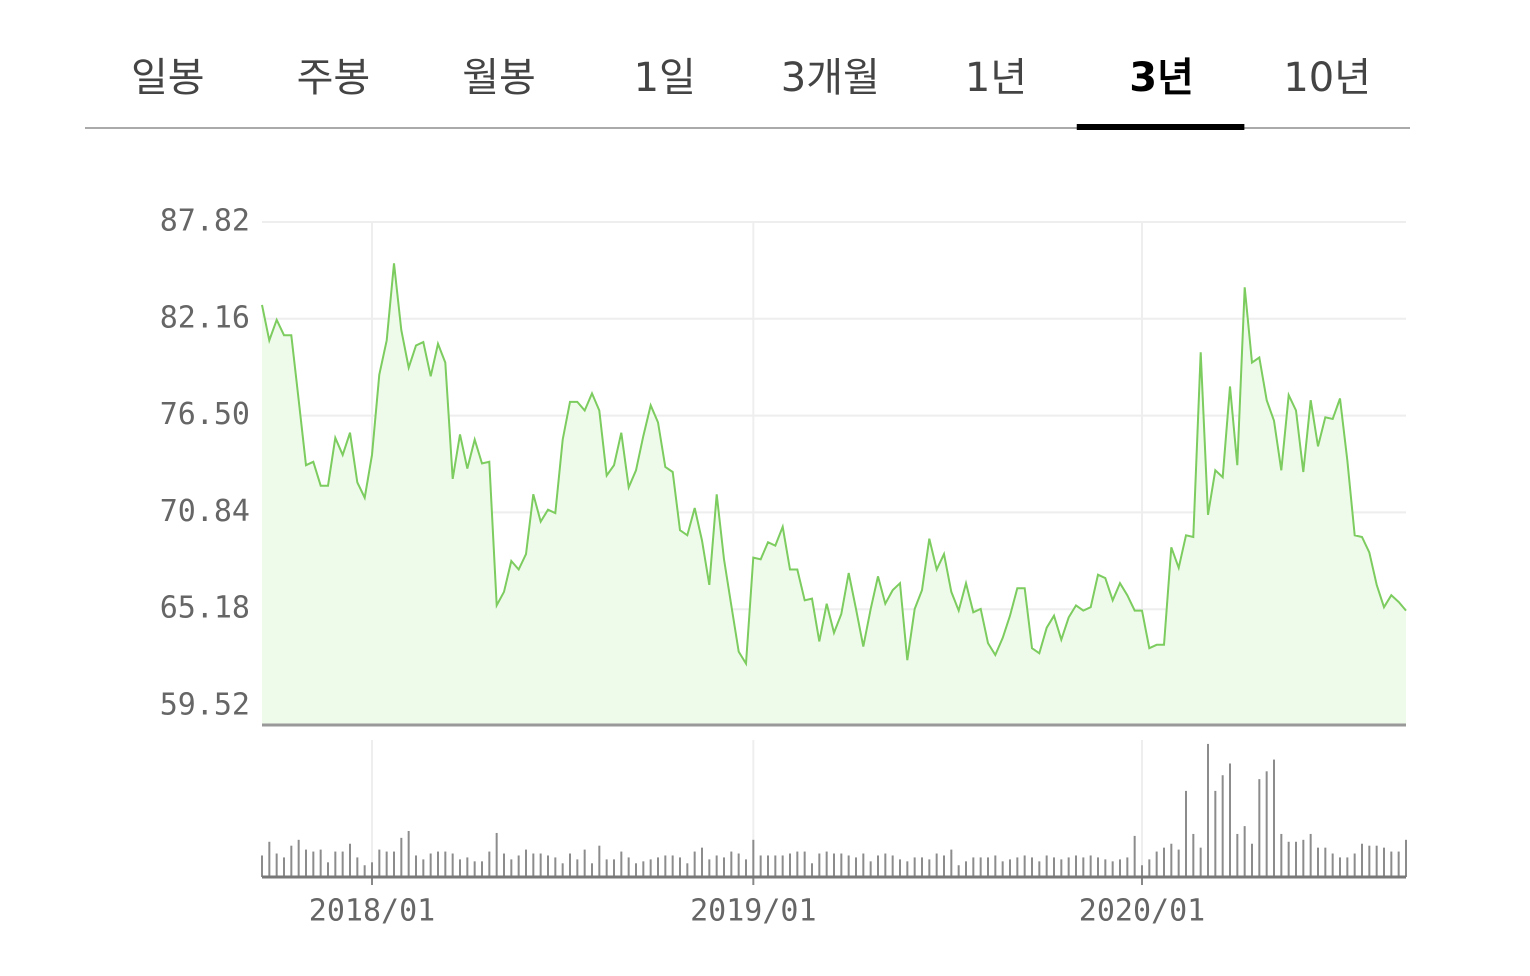 This screenshot has width=1530, height=976. What do you see at coordinates (1327, 78) in the screenshot?
I see `tab: 10년` at bounding box center [1327, 78].